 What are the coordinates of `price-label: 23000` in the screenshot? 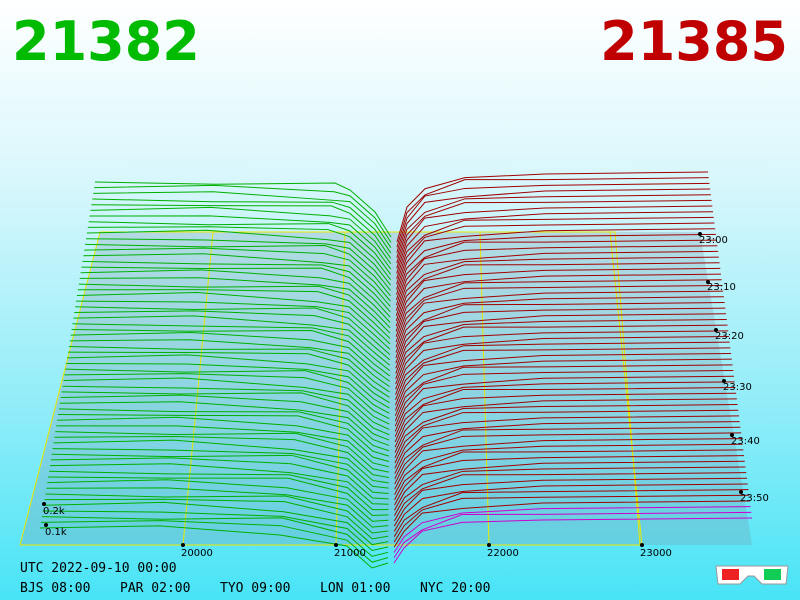 It's located at (656, 553).